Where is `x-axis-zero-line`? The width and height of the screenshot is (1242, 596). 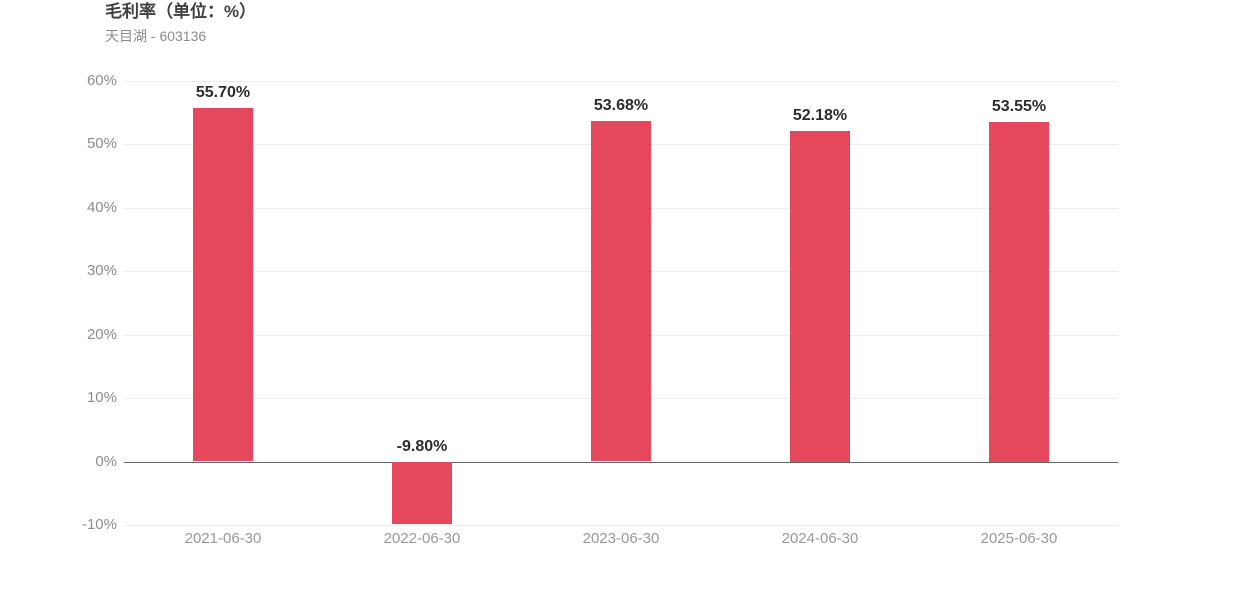 x-axis-zero-line is located at coordinates (621, 462).